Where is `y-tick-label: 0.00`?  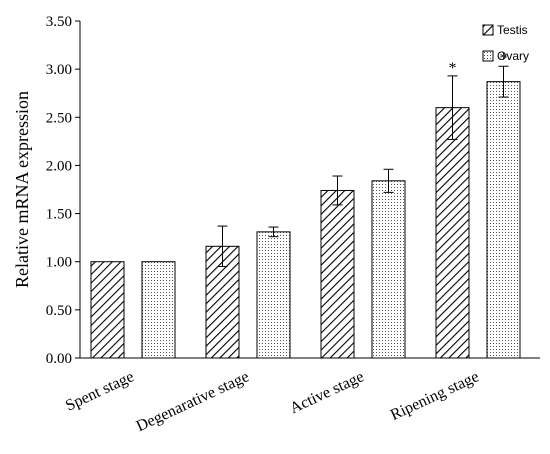
y-tick-label: 0.00 is located at coordinates (59, 359).